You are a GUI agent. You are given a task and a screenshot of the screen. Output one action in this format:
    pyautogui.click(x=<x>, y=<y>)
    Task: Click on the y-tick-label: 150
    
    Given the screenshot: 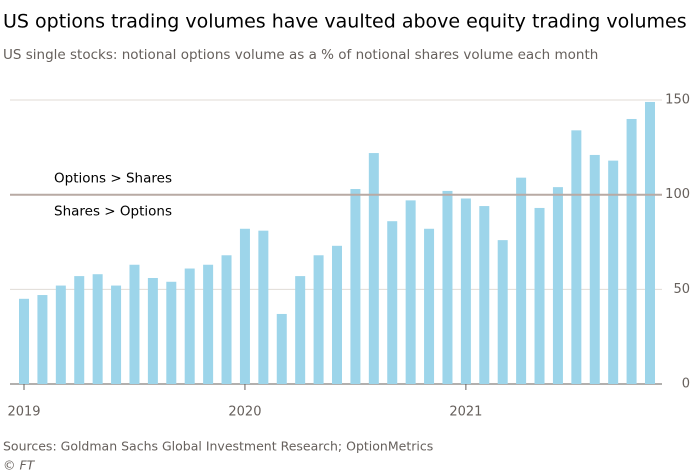 What is the action you would take?
    pyautogui.click(x=677, y=100)
    